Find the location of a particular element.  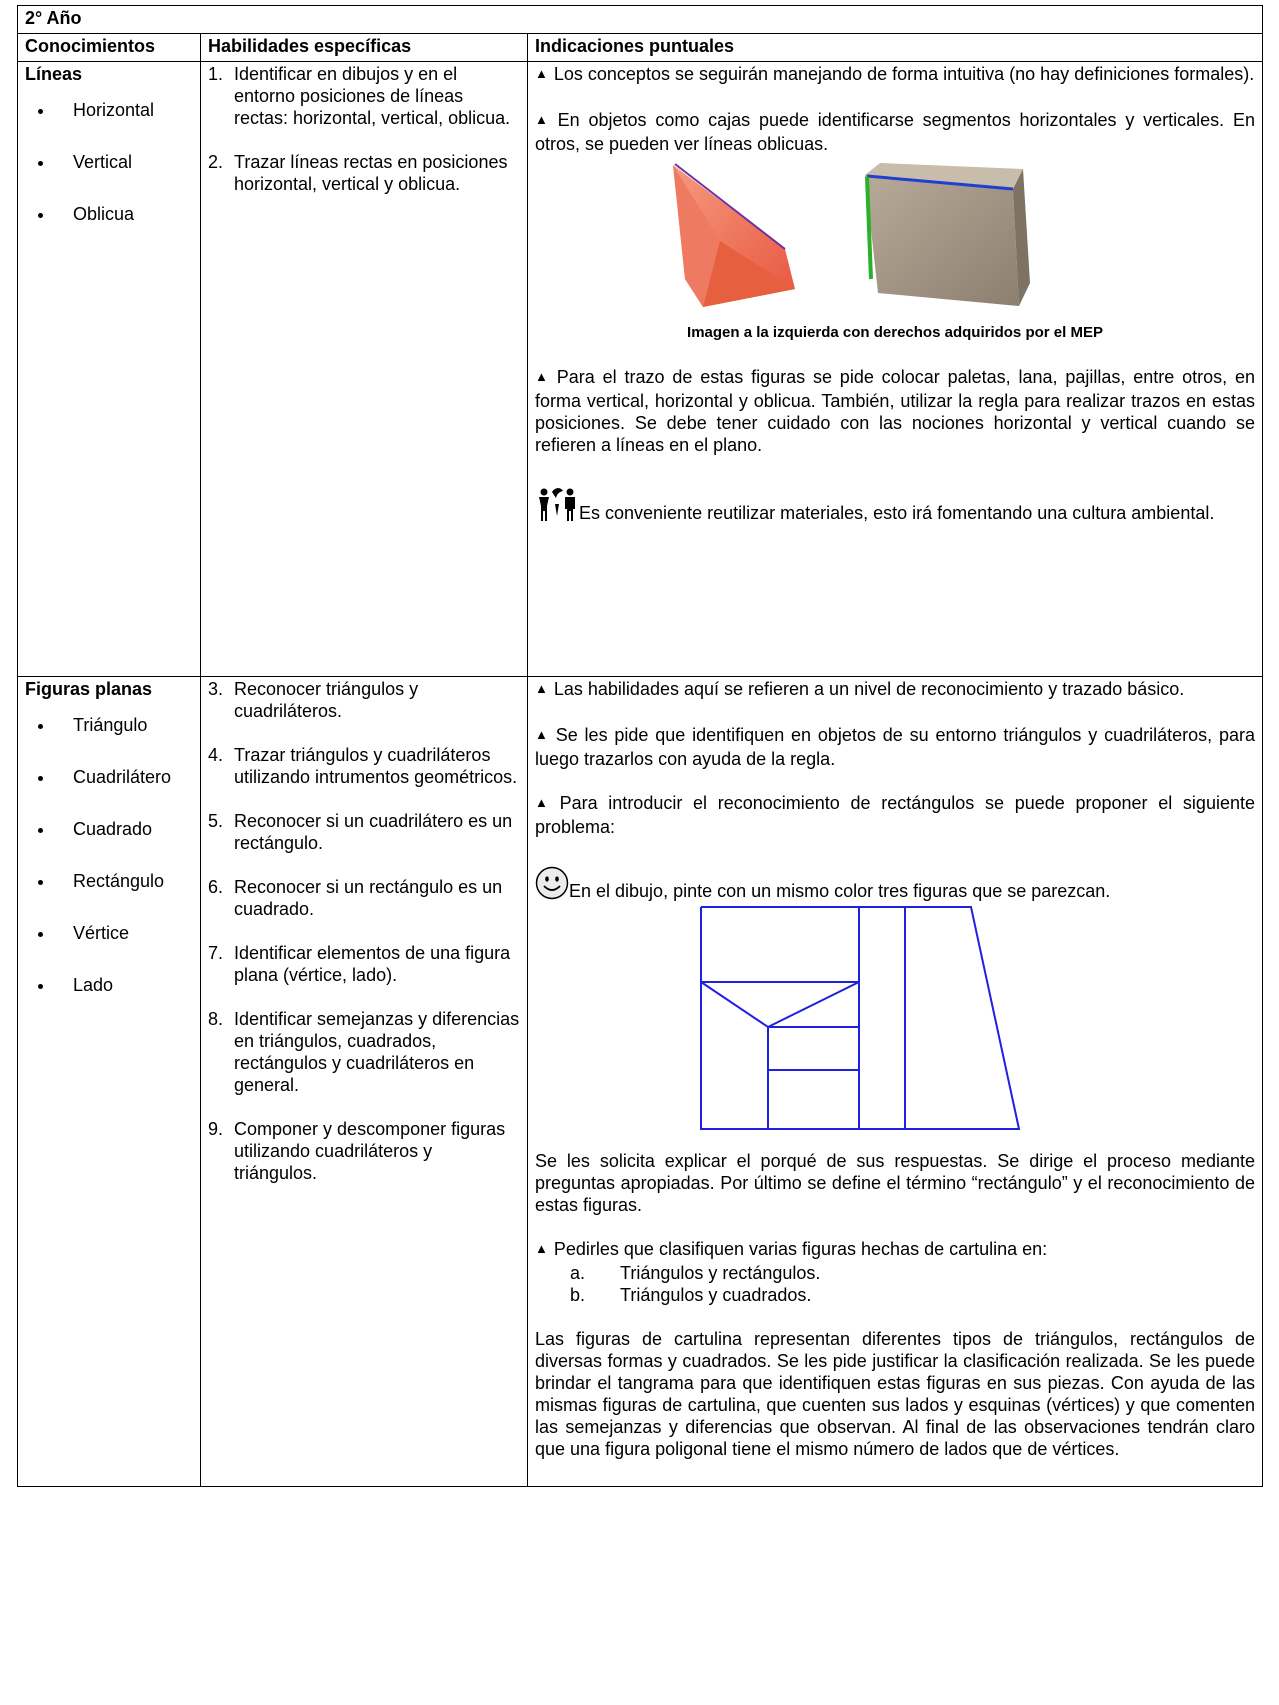

skill: 3. Reconocer triángulos y cuadriláteros. is located at coordinates (364, 700).